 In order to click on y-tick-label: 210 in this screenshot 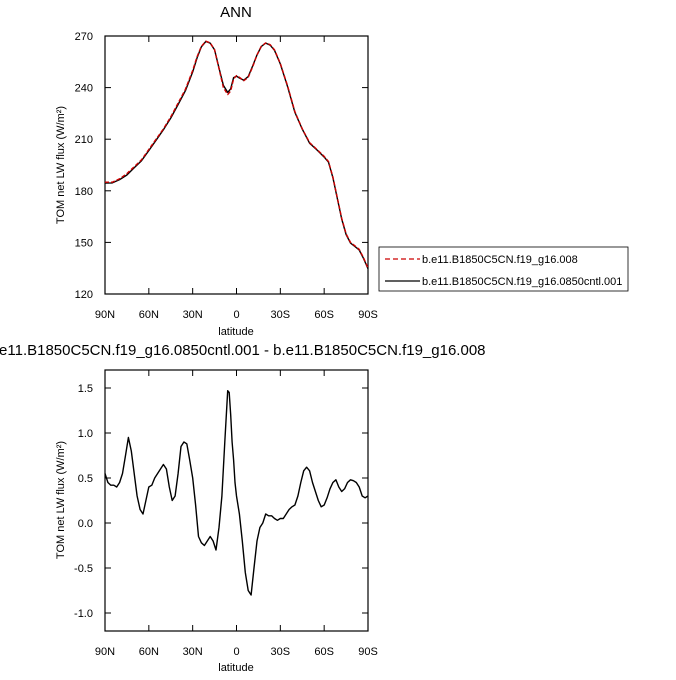, I will do `click(84, 140)`.